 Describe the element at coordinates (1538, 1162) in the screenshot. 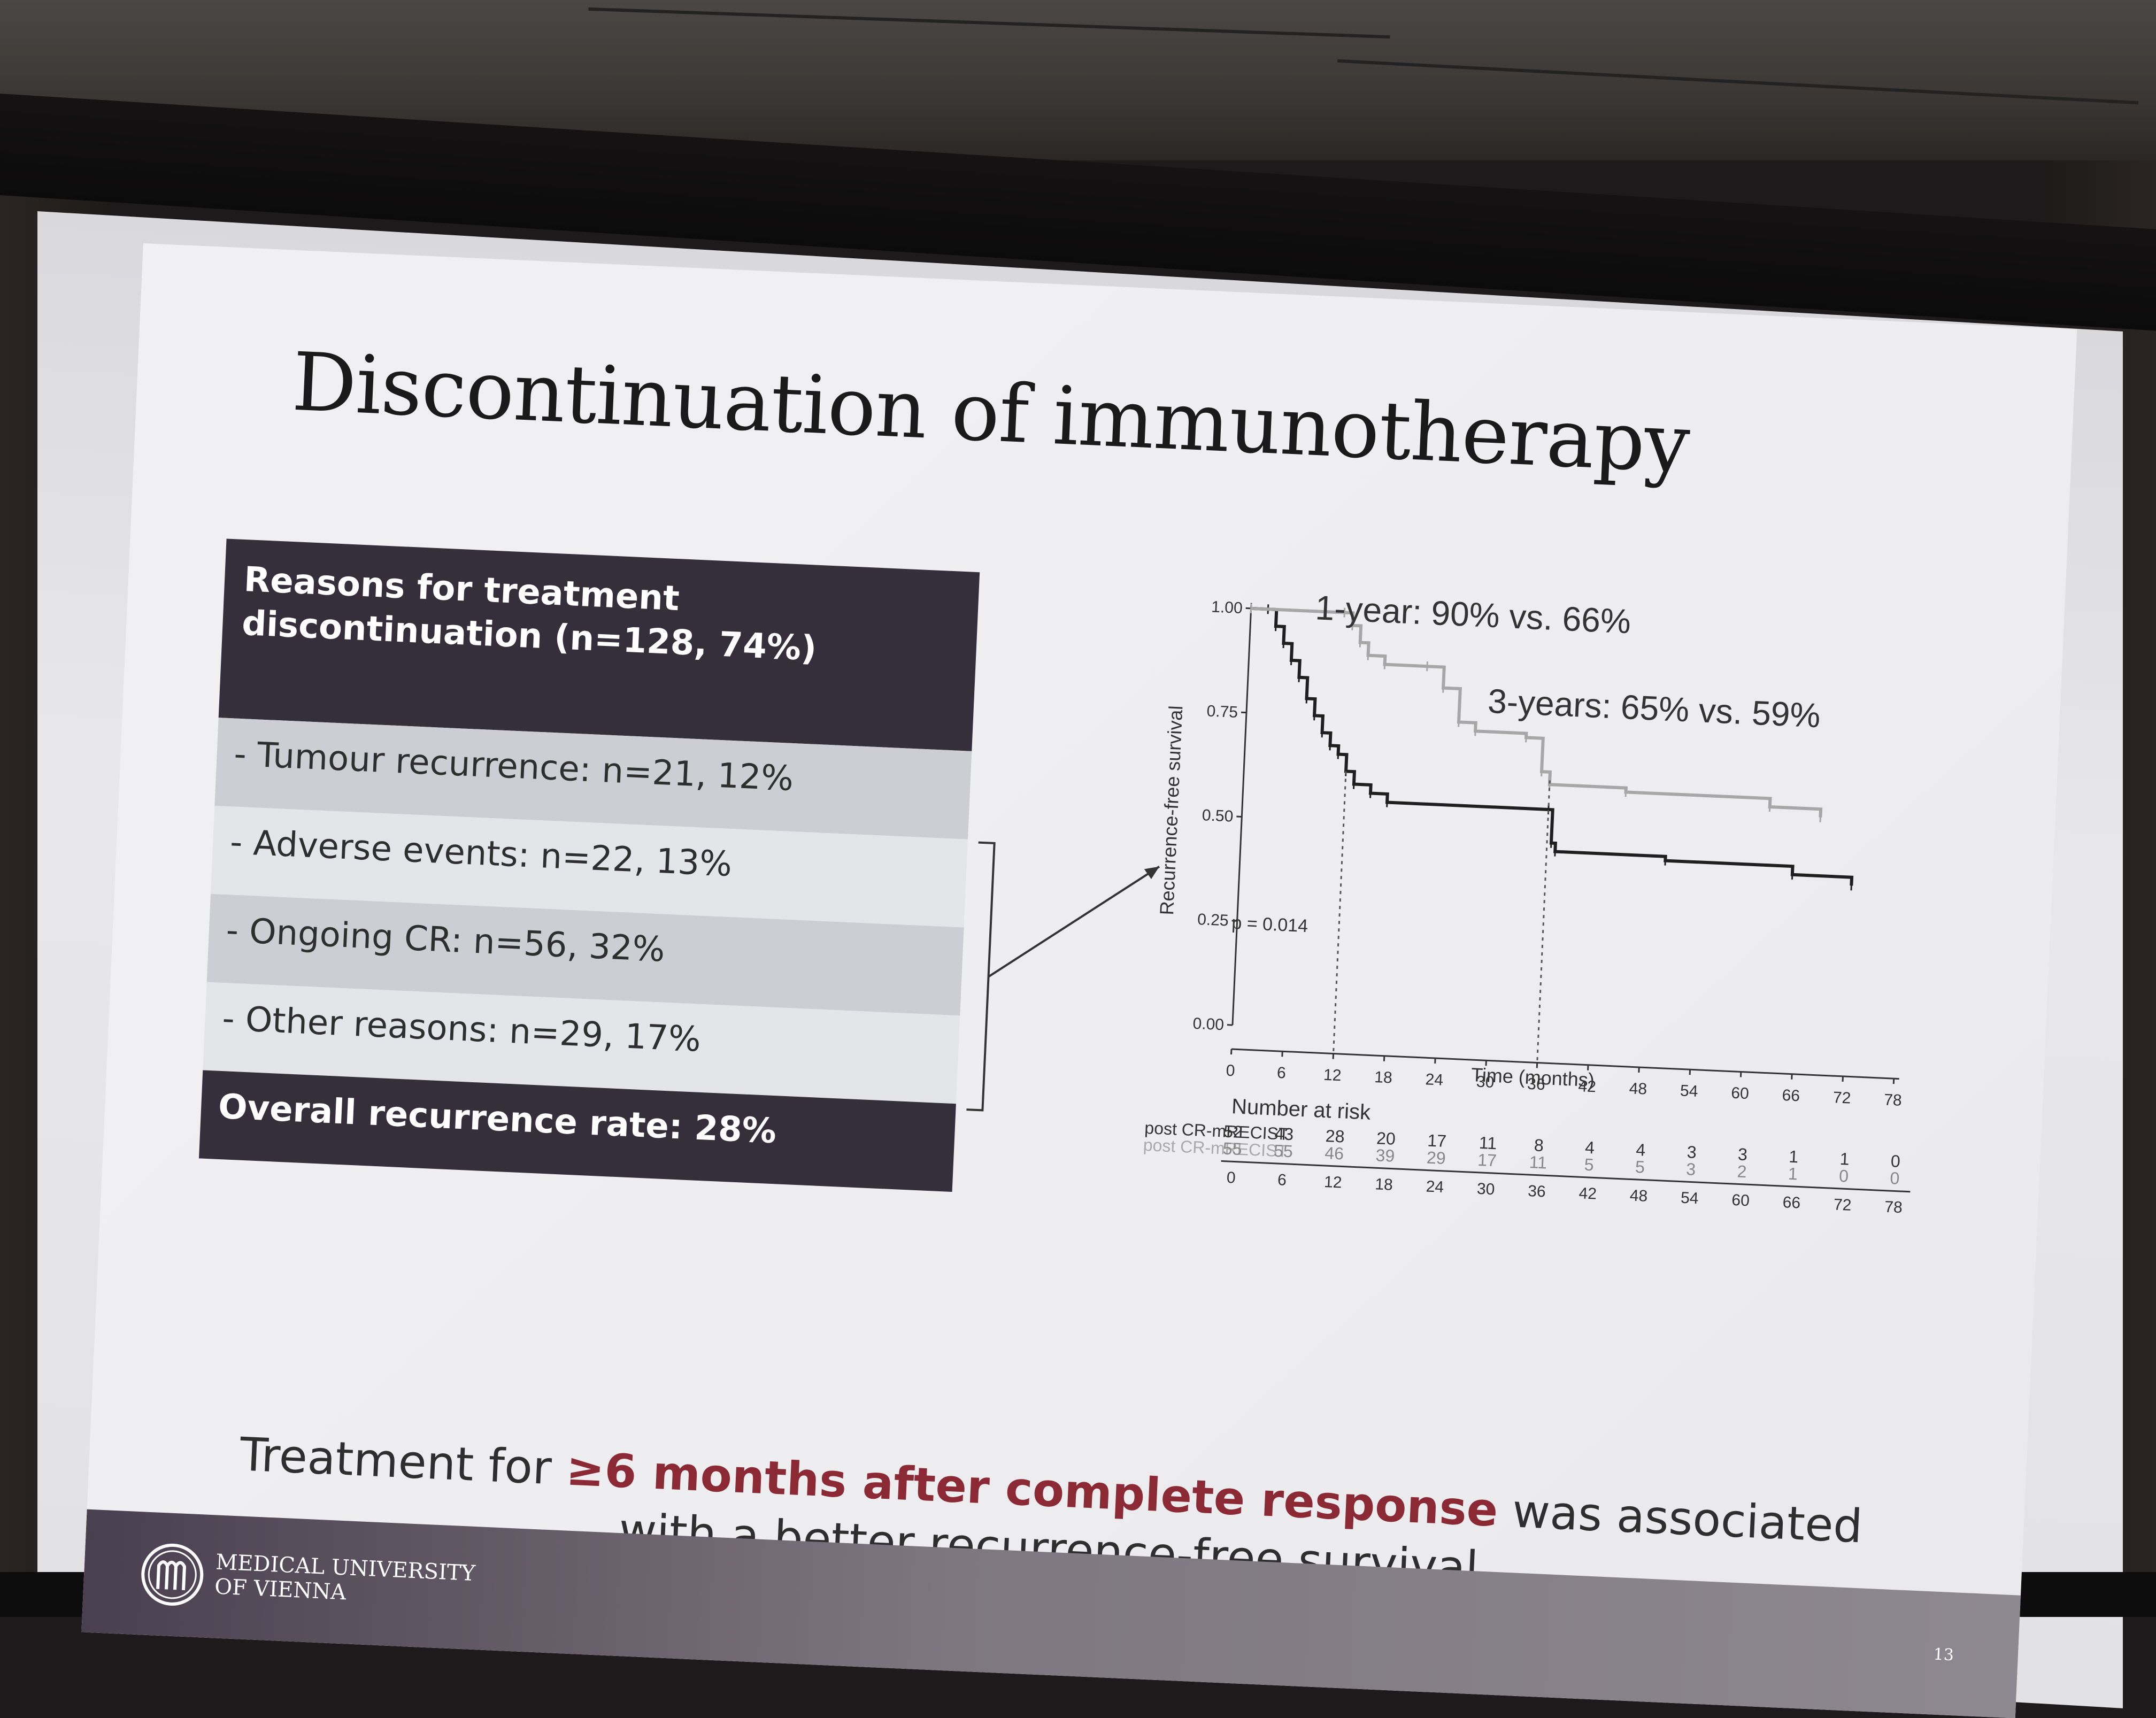

I see `risk-count: 11` at that location.